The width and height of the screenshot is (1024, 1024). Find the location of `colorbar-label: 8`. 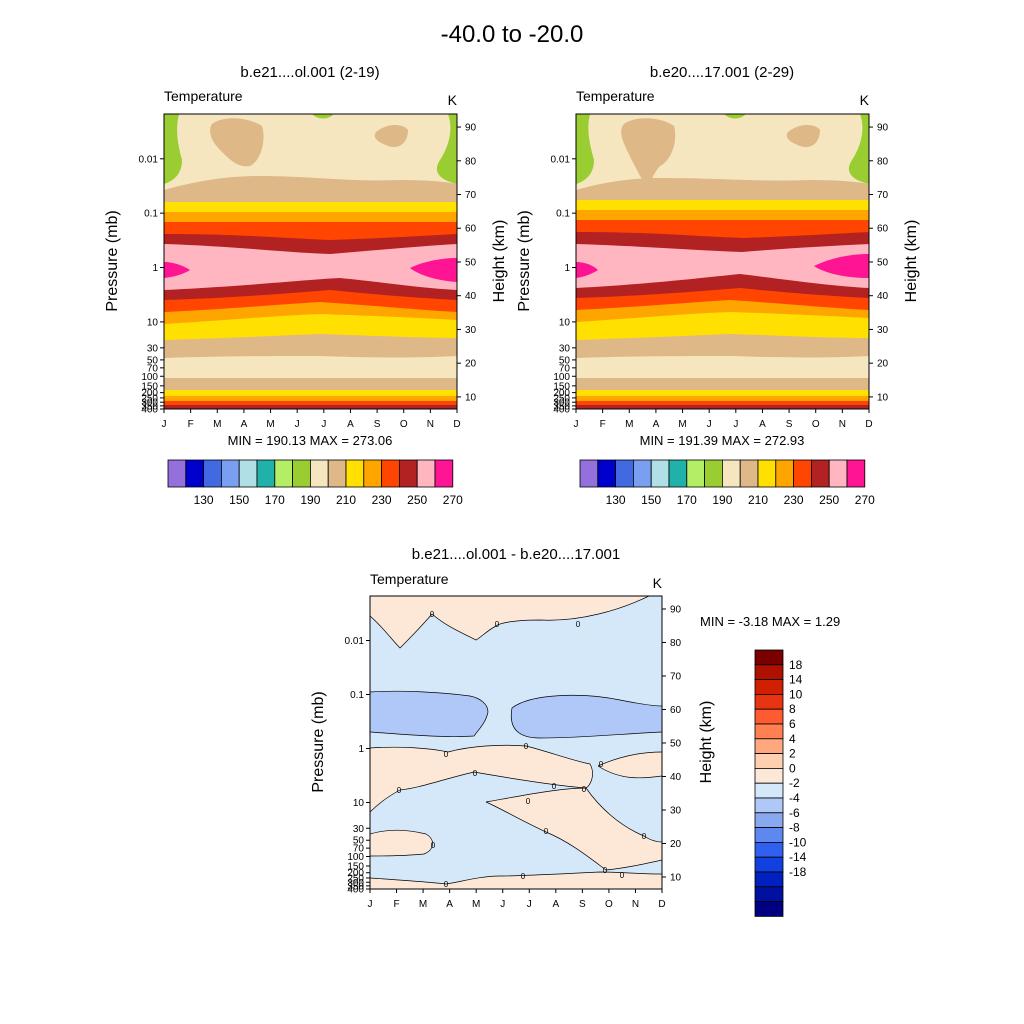

colorbar-label: 8 is located at coordinates (792, 709).